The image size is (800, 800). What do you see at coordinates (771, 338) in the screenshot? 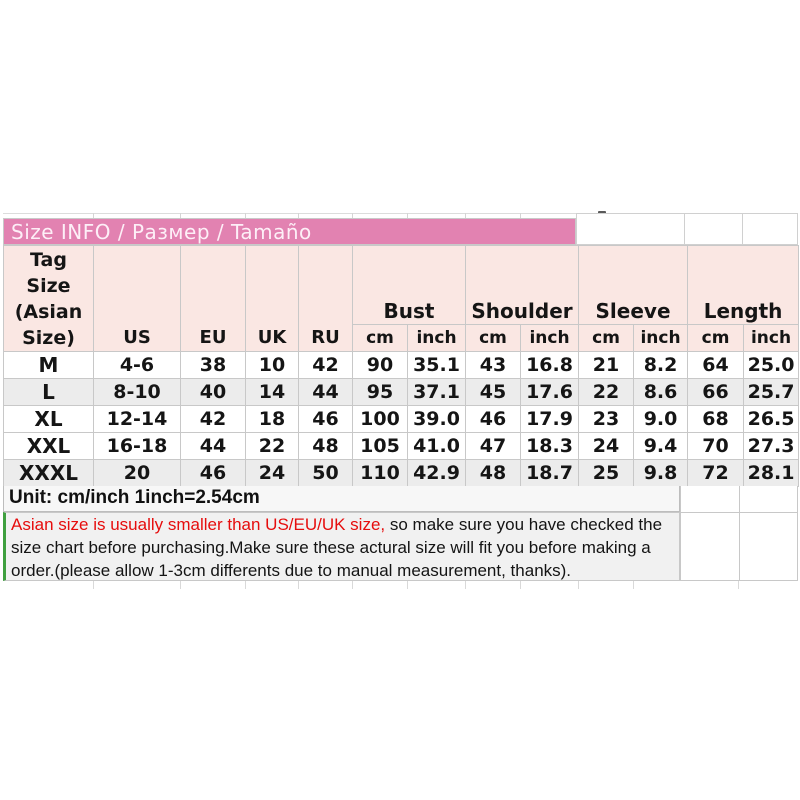
I see `length-inch-header: inch` at bounding box center [771, 338].